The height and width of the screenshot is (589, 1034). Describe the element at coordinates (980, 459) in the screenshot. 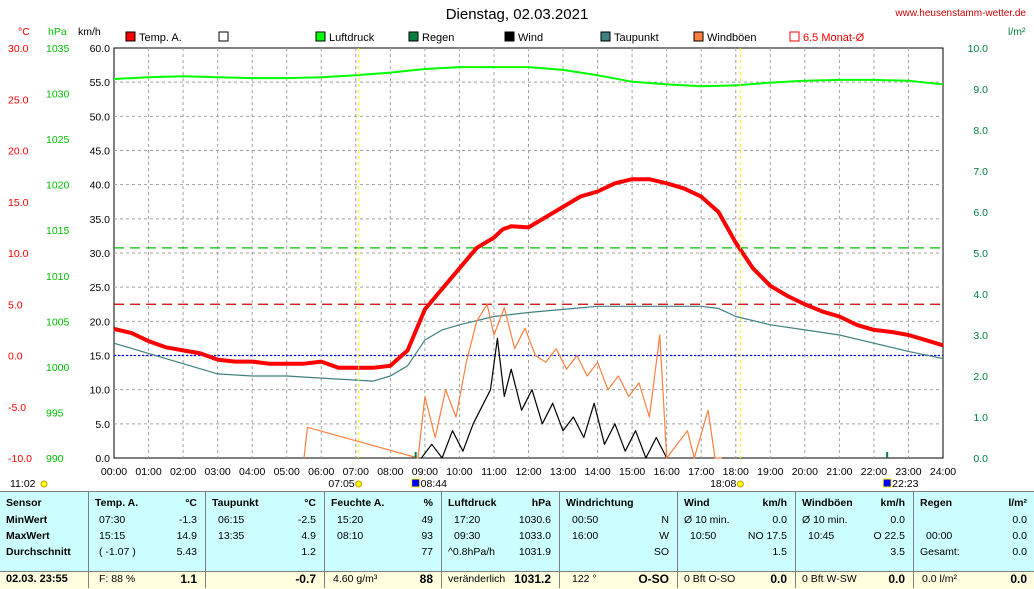

I see `rain-tick-10: 0.0` at that location.